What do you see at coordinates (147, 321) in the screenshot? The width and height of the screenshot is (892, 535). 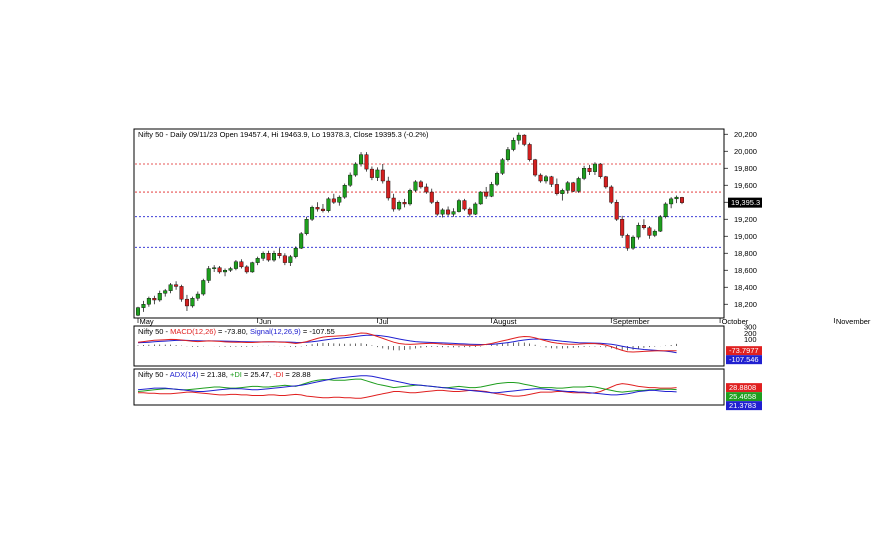 I see `month-label: May` at bounding box center [147, 321].